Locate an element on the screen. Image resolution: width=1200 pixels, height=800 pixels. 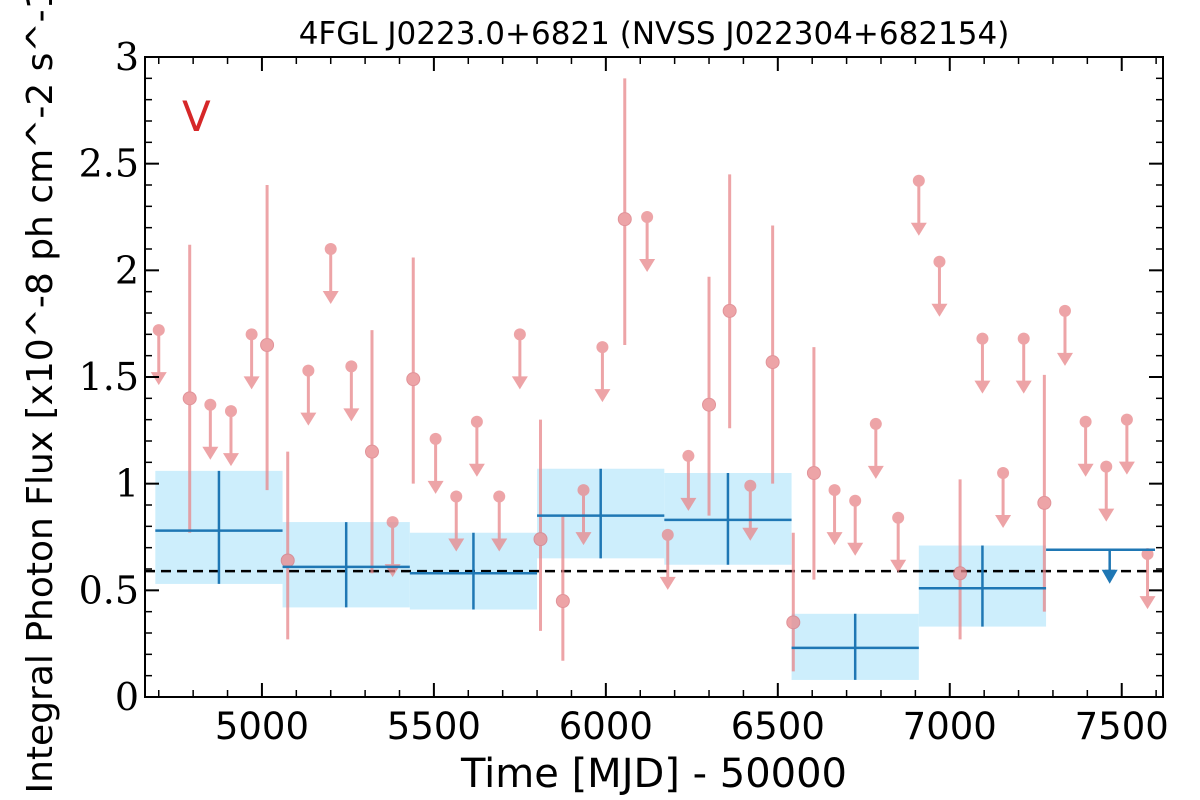
y-tick-label: 0 is located at coordinates (127, 697).